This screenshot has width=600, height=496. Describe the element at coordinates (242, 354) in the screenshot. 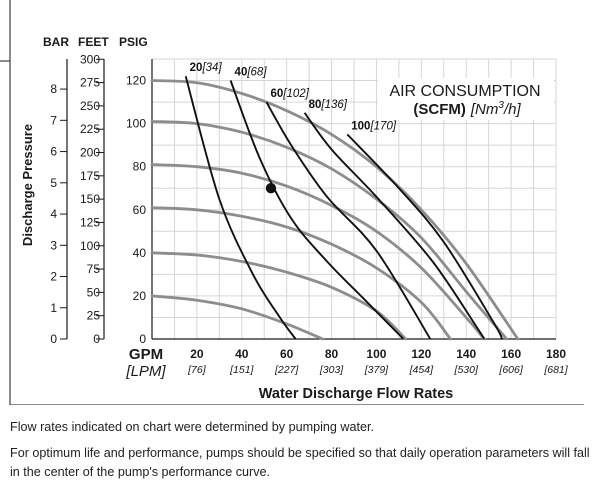

I see `gpm-tick-label: 40` at that location.